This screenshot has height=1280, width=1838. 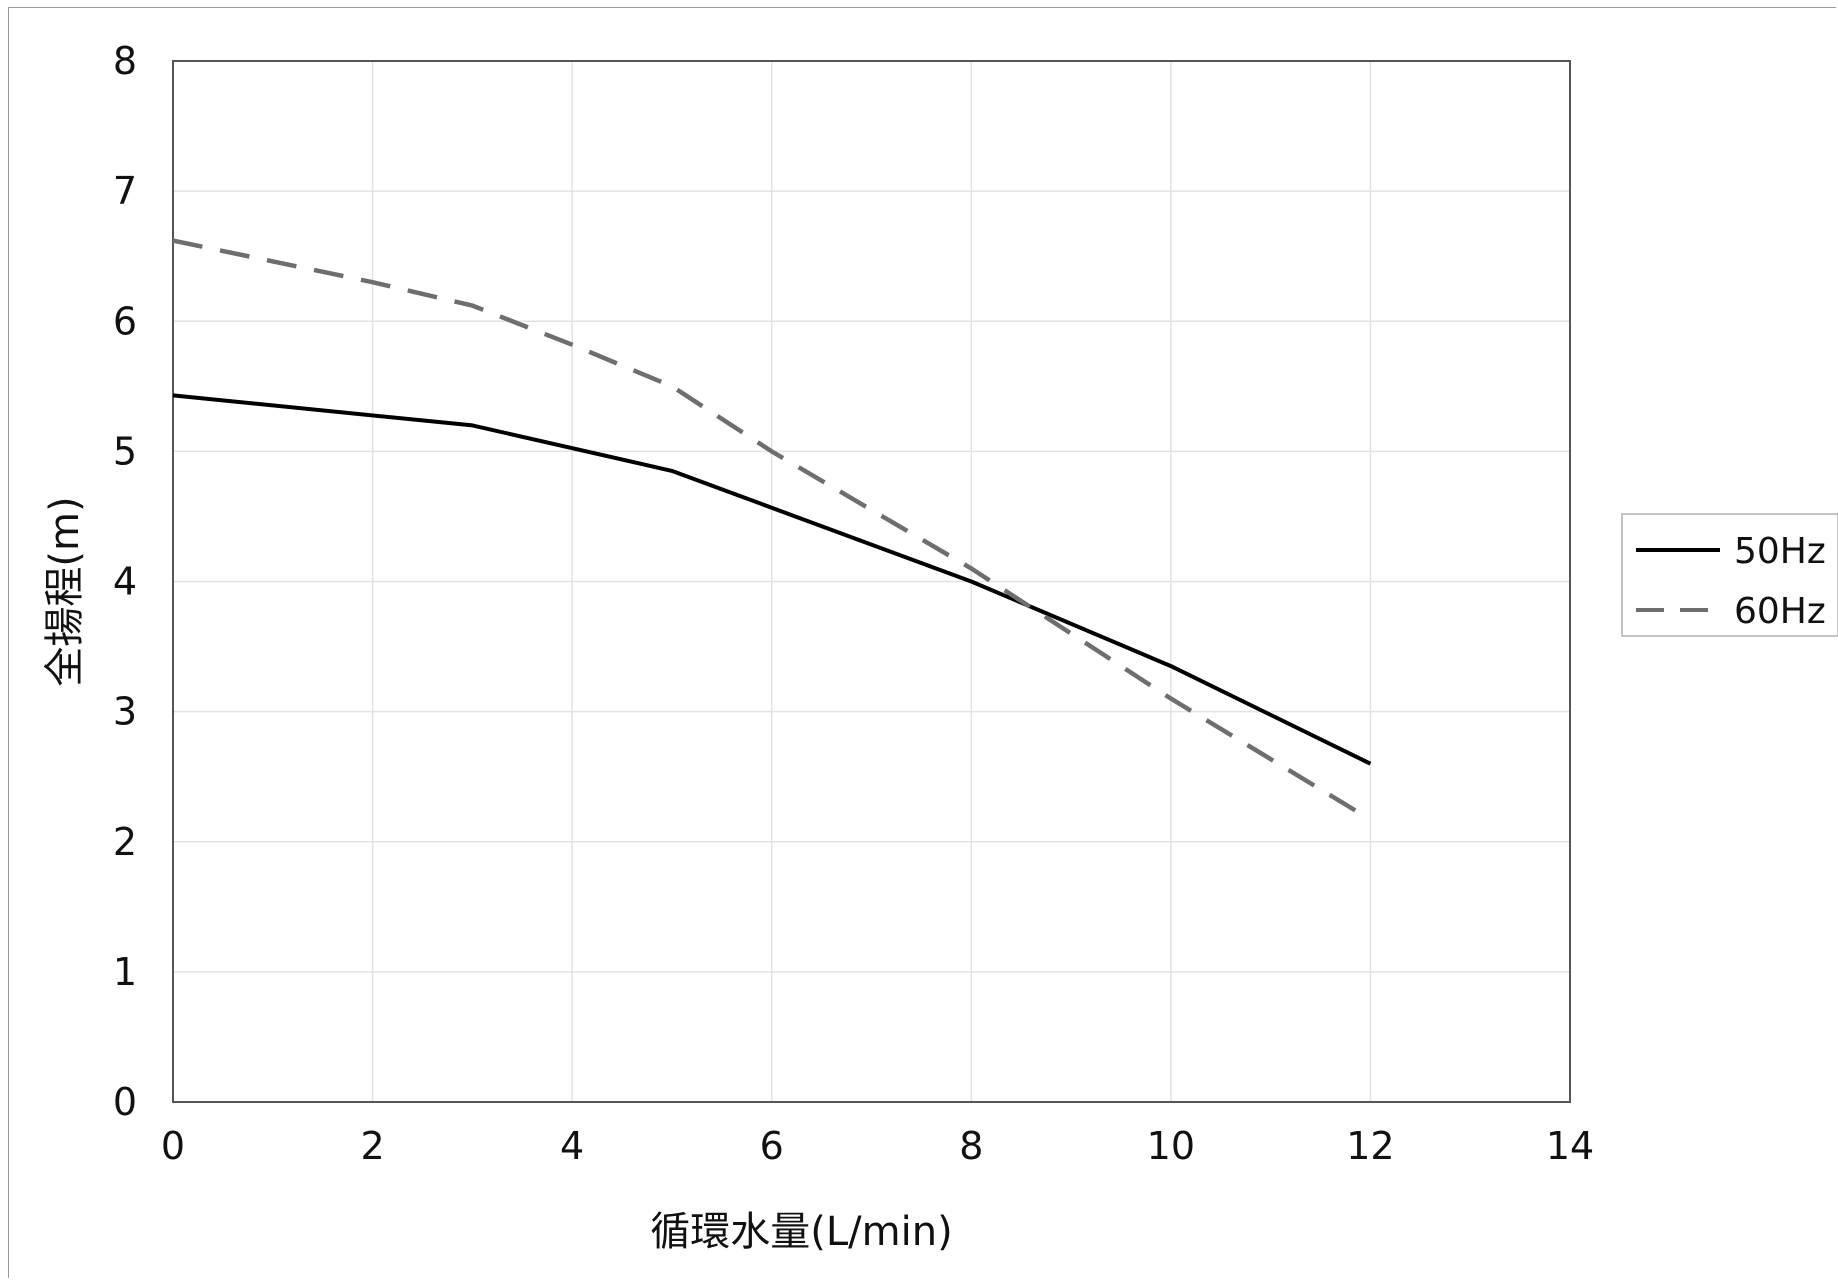 What do you see at coordinates (125, 451) in the screenshot?
I see `y-tick-label: 5` at bounding box center [125, 451].